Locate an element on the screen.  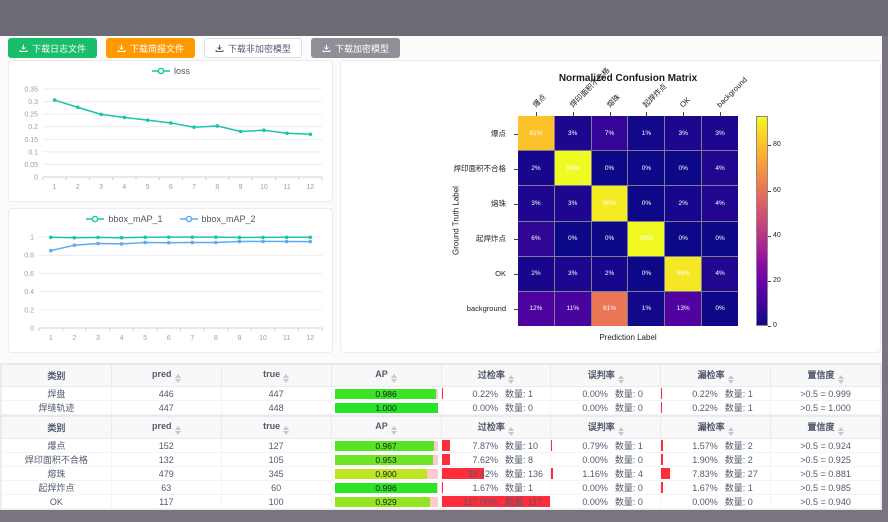
svg-text: 0.1 is located at coordinates (33, 152).